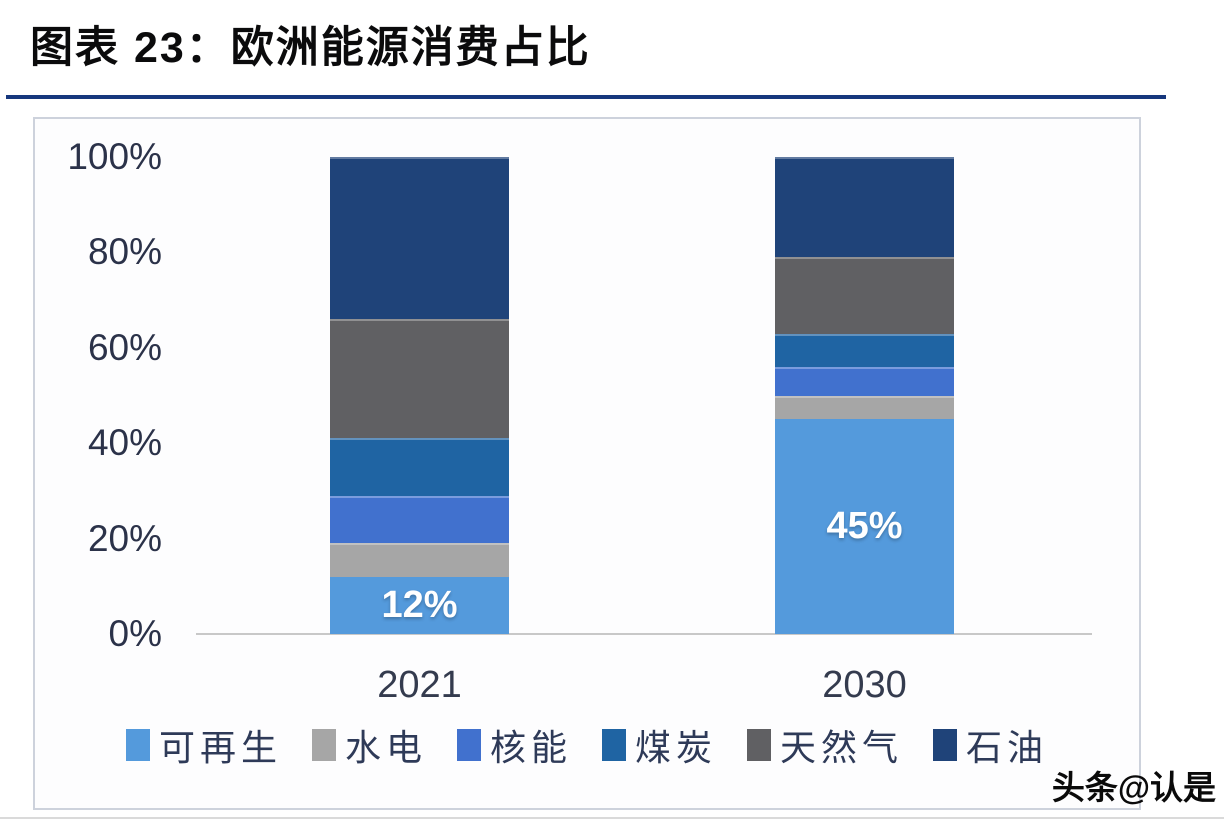 The height and width of the screenshot is (822, 1224). What do you see at coordinates (1133, 787) in the screenshot?
I see `watermark: 头条@认是` at bounding box center [1133, 787].